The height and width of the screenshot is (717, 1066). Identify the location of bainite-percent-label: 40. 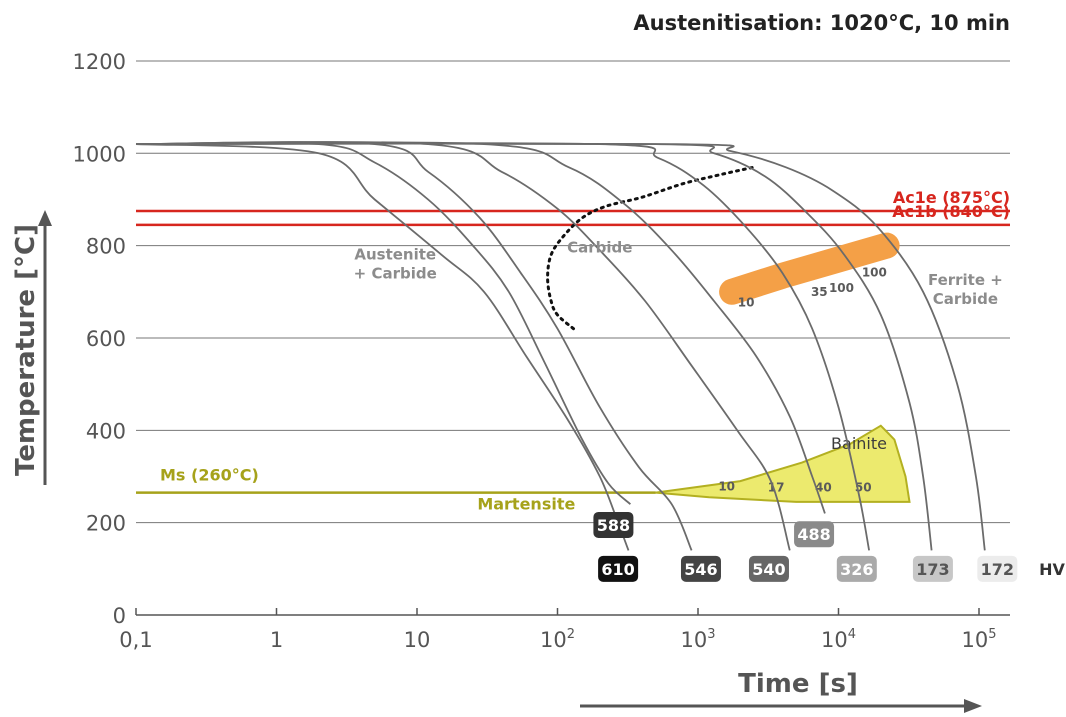
(823, 487).